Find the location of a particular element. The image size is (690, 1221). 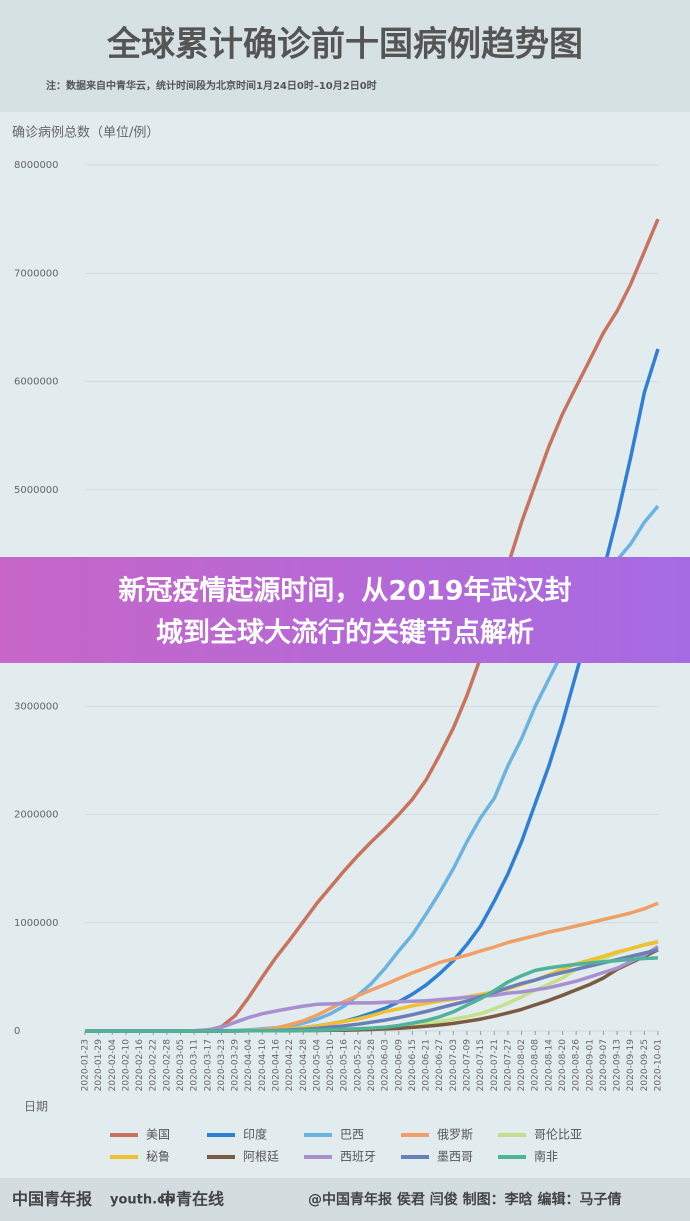

footer-credit: @中国青年报 侯君 闫俊 制图：李晗 编辑：马子倩 is located at coordinates (465, 1199).